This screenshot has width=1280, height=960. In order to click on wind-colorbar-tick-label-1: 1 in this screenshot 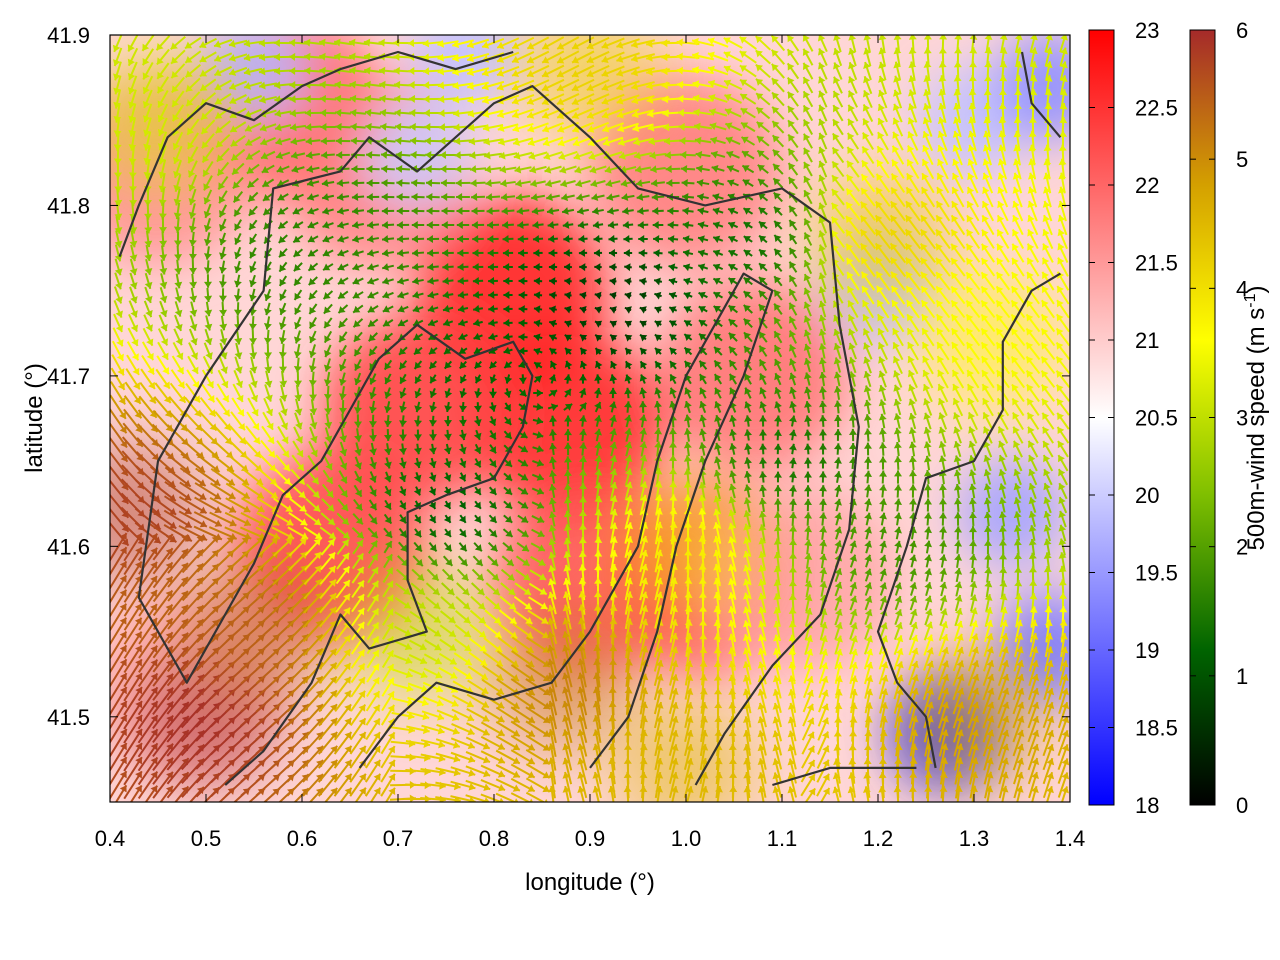, I will do `click(1242, 676)`.